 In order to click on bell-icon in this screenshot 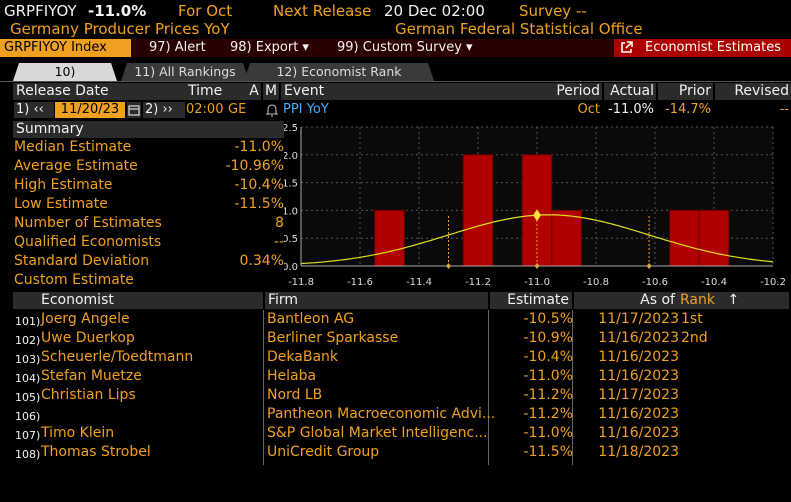, I will do `click(272, 110)`.